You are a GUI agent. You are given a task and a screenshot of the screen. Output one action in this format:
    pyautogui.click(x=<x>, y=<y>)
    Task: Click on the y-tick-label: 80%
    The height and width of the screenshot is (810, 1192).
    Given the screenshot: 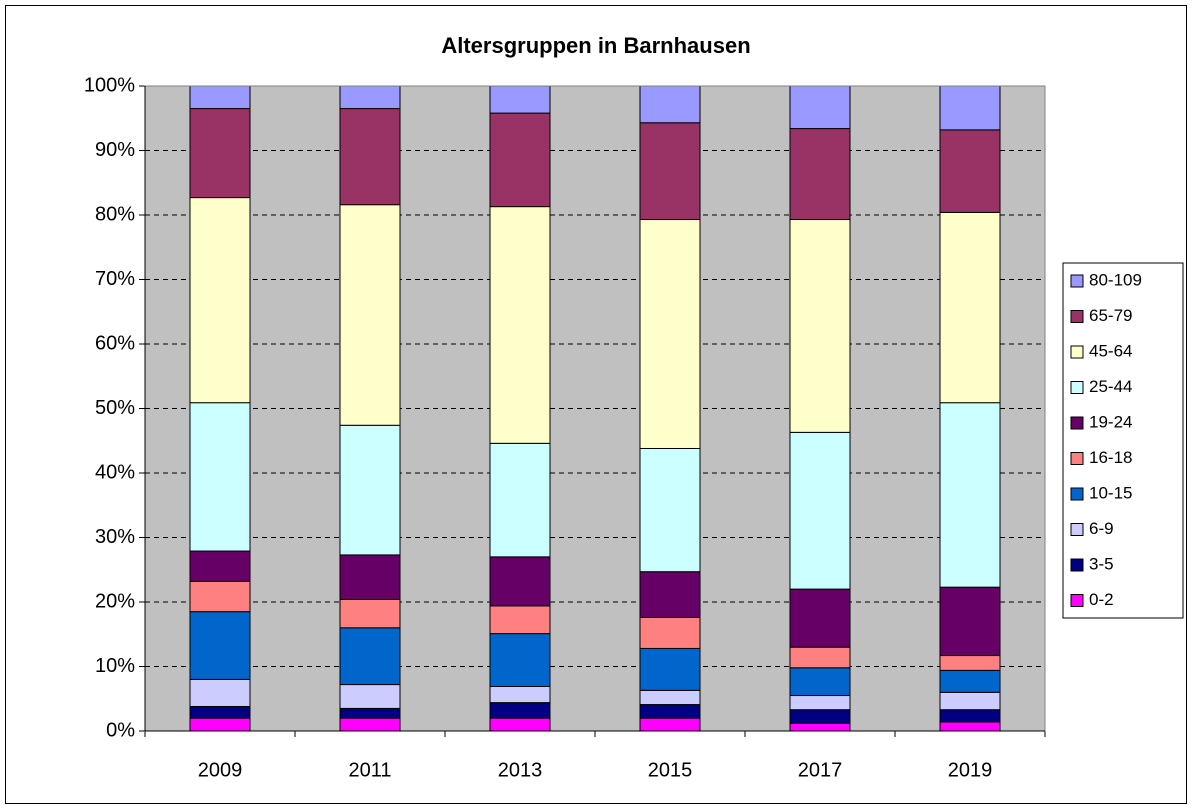 What is the action you would take?
    pyautogui.click(x=115, y=214)
    